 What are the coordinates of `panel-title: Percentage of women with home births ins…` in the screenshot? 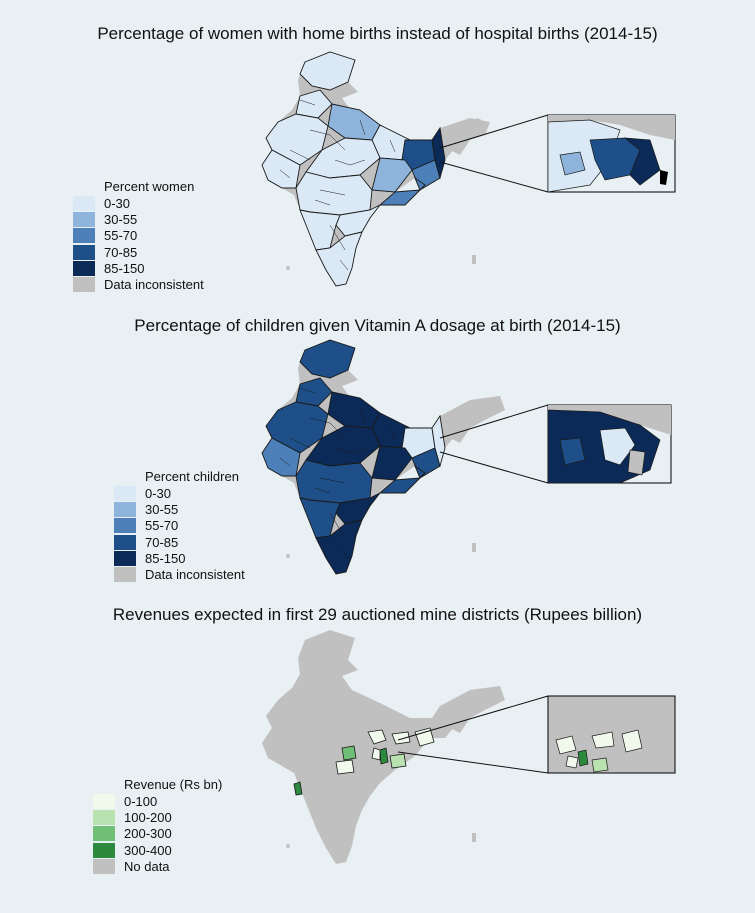 It's located at (377, 33).